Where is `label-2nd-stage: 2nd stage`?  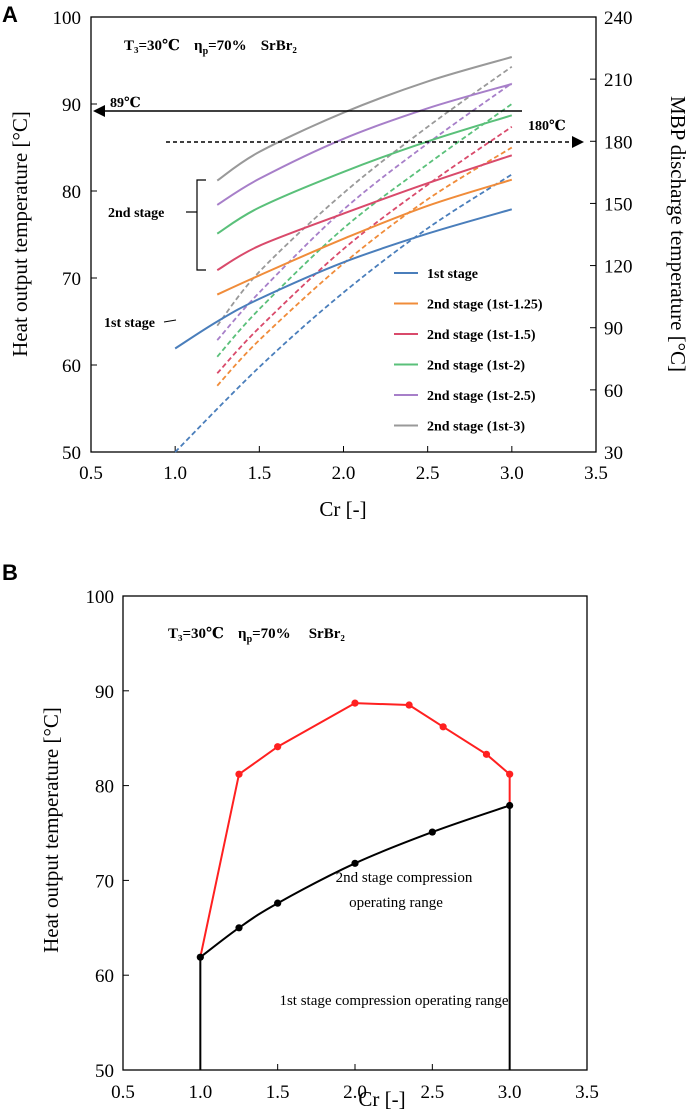 label-2nd-stage: 2nd stage is located at coordinates (136, 213).